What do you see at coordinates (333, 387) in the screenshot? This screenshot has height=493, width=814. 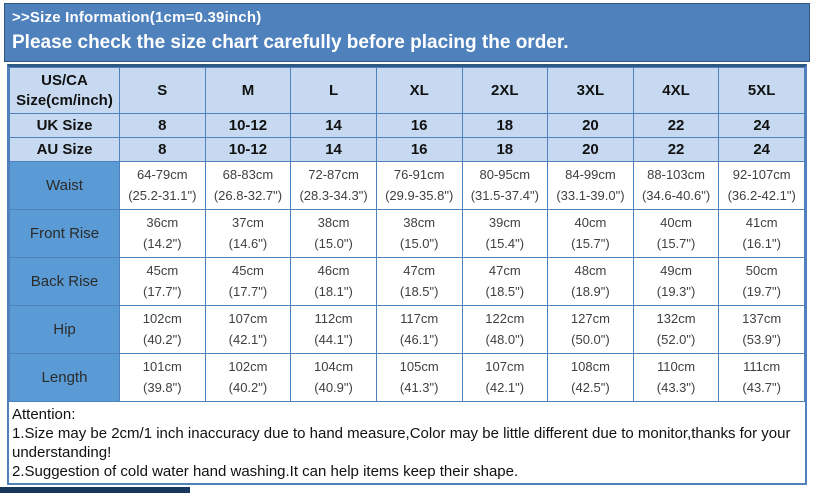 I see `inch-value: (40.9")` at bounding box center [333, 387].